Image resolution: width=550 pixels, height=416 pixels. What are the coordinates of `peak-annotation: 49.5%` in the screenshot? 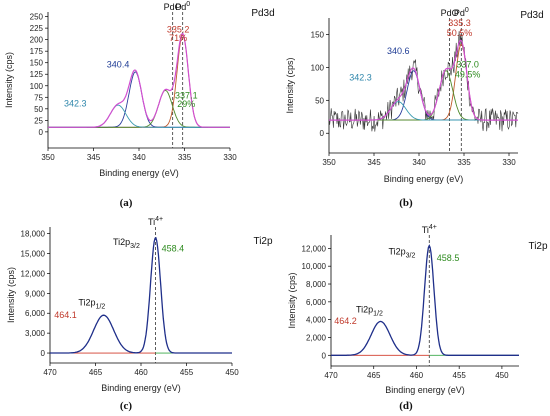 It's located at (468, 74).